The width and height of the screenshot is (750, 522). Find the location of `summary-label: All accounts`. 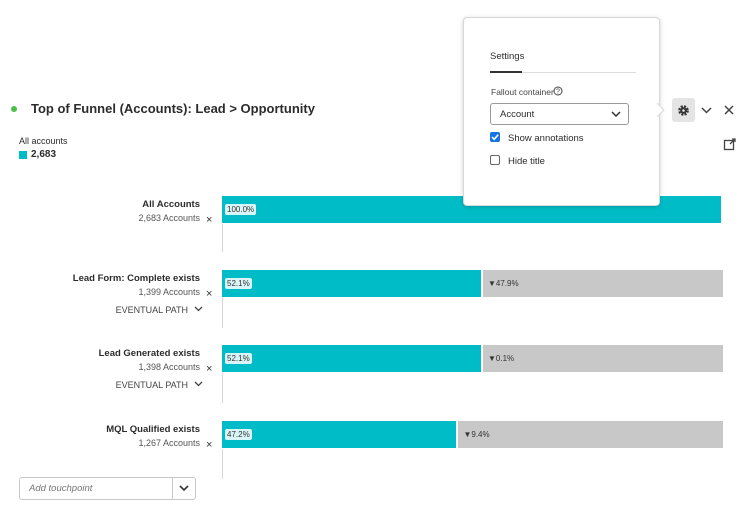

summary-label: All accounts is located at coordinates (43, 141).